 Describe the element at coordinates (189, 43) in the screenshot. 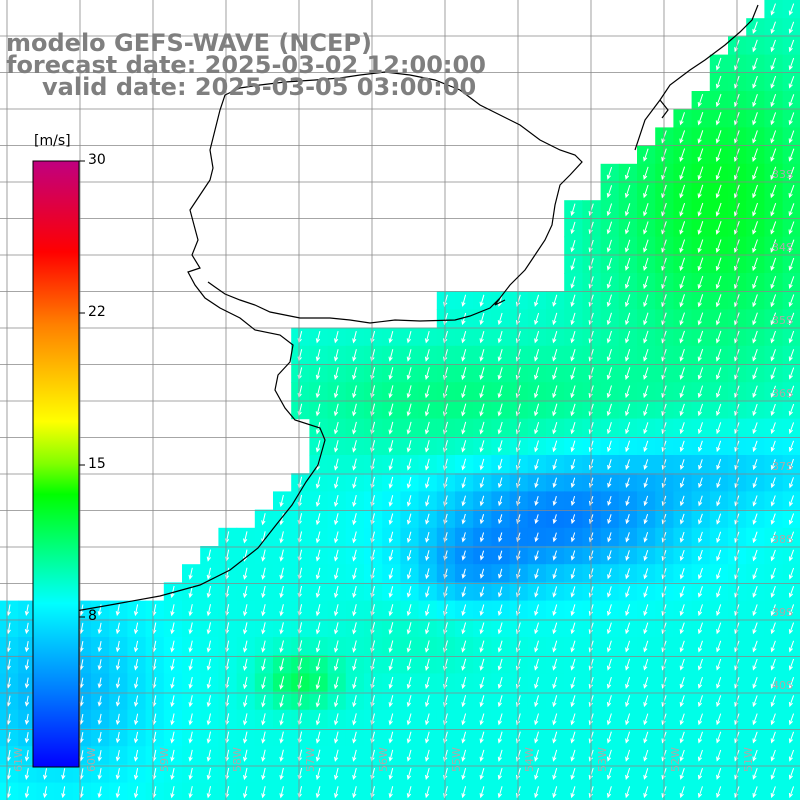

I see `model-title: modelo GEFS-WAVE (NCEP)` at that location.